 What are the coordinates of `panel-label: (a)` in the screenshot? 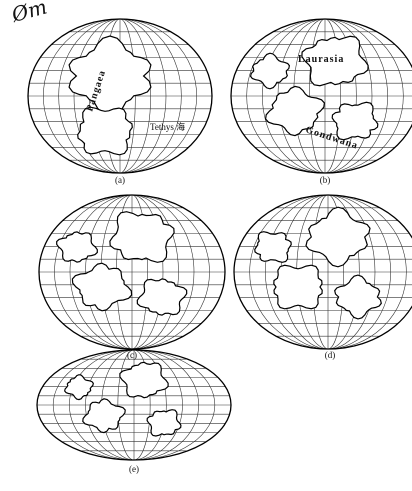 It's located at (120, 180).